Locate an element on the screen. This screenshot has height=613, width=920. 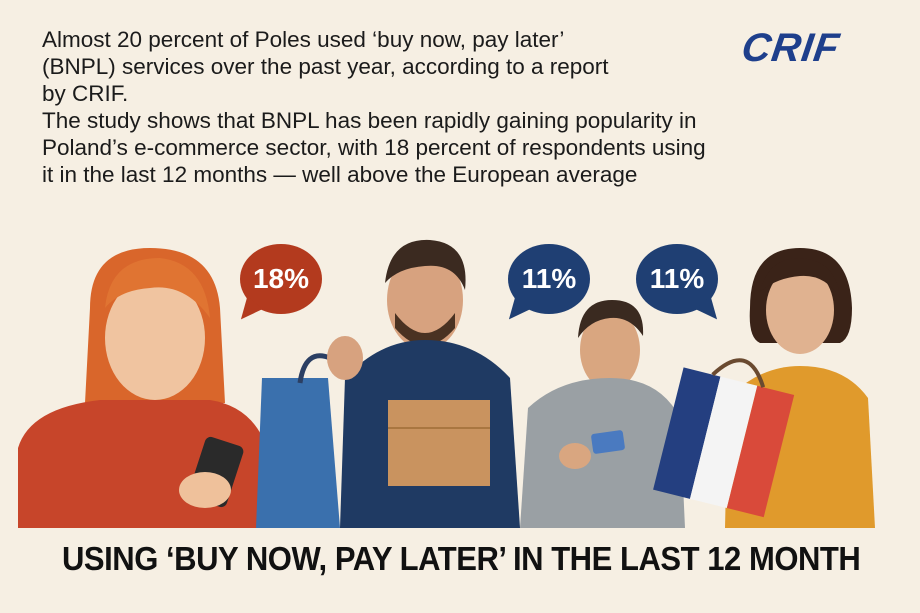
stat-bubble-18: 18% is located at coordinates (277, 285).